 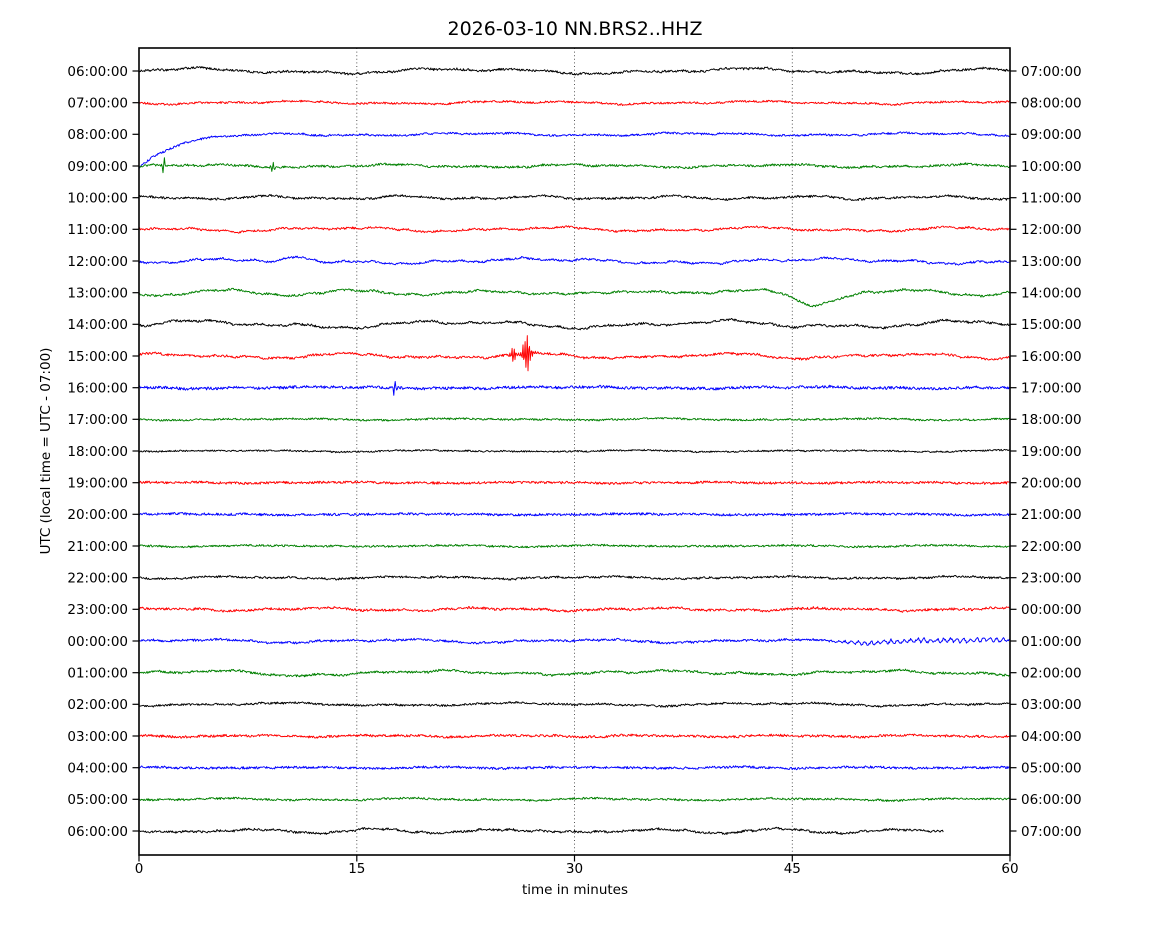 What do you see at coordinates (97, 389) in the screenshot?
I see `y-tick-label-utc: 16:00:00` at bounding box center [97, 389].